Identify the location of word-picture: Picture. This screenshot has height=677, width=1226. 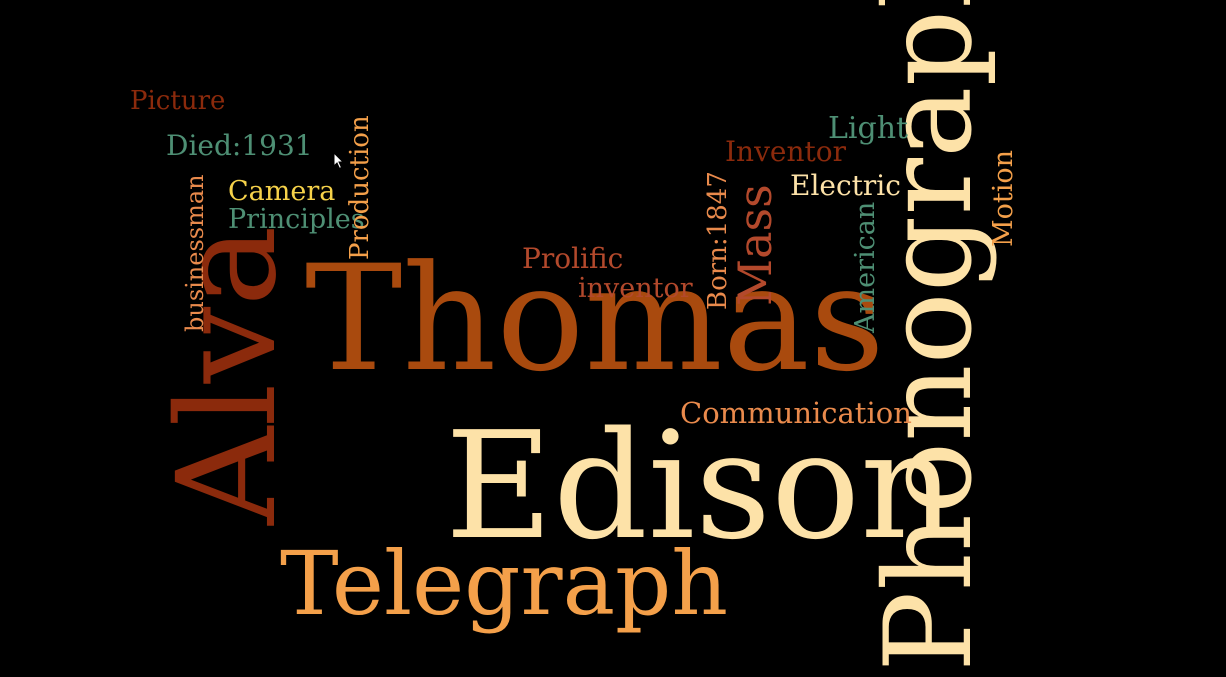
(178, 101).